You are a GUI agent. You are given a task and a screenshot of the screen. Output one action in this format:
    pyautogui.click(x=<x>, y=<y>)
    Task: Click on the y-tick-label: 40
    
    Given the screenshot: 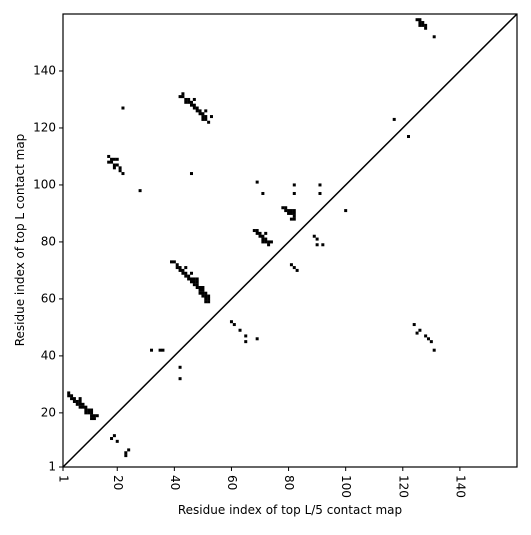 What is the action you would take?
    pyautogui.click(x=48, y=355)
    